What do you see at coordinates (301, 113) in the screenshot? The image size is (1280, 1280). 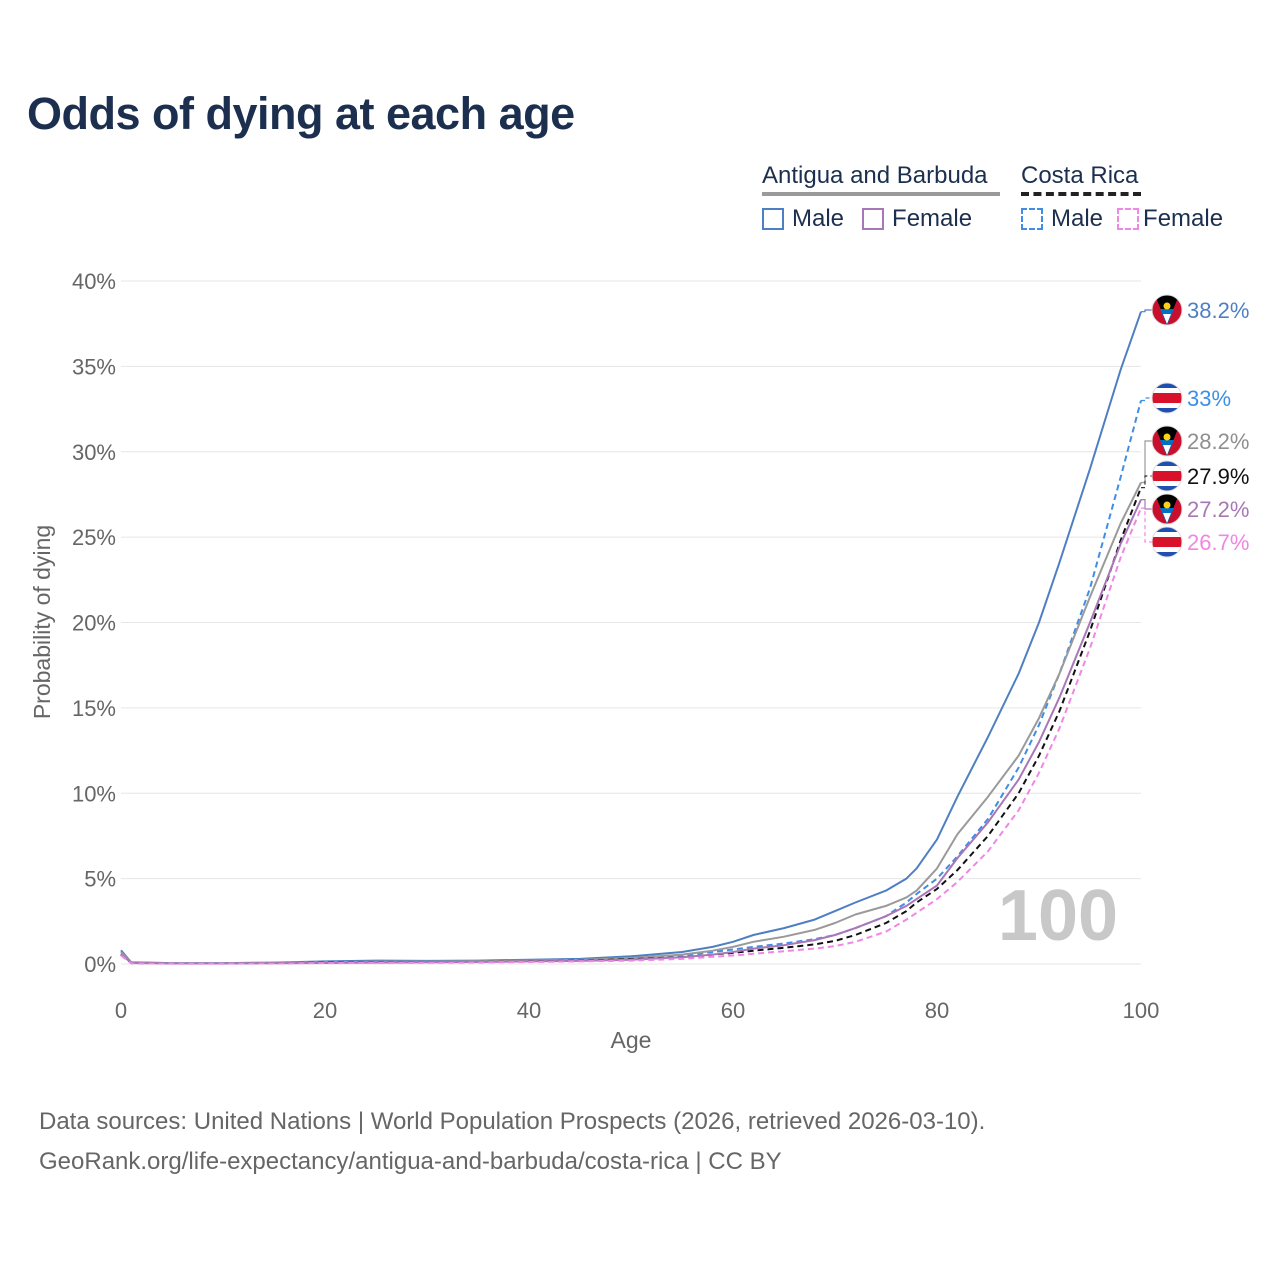 I see `chart-title: Odds of dying at each age` at bounding box center [301, 113].